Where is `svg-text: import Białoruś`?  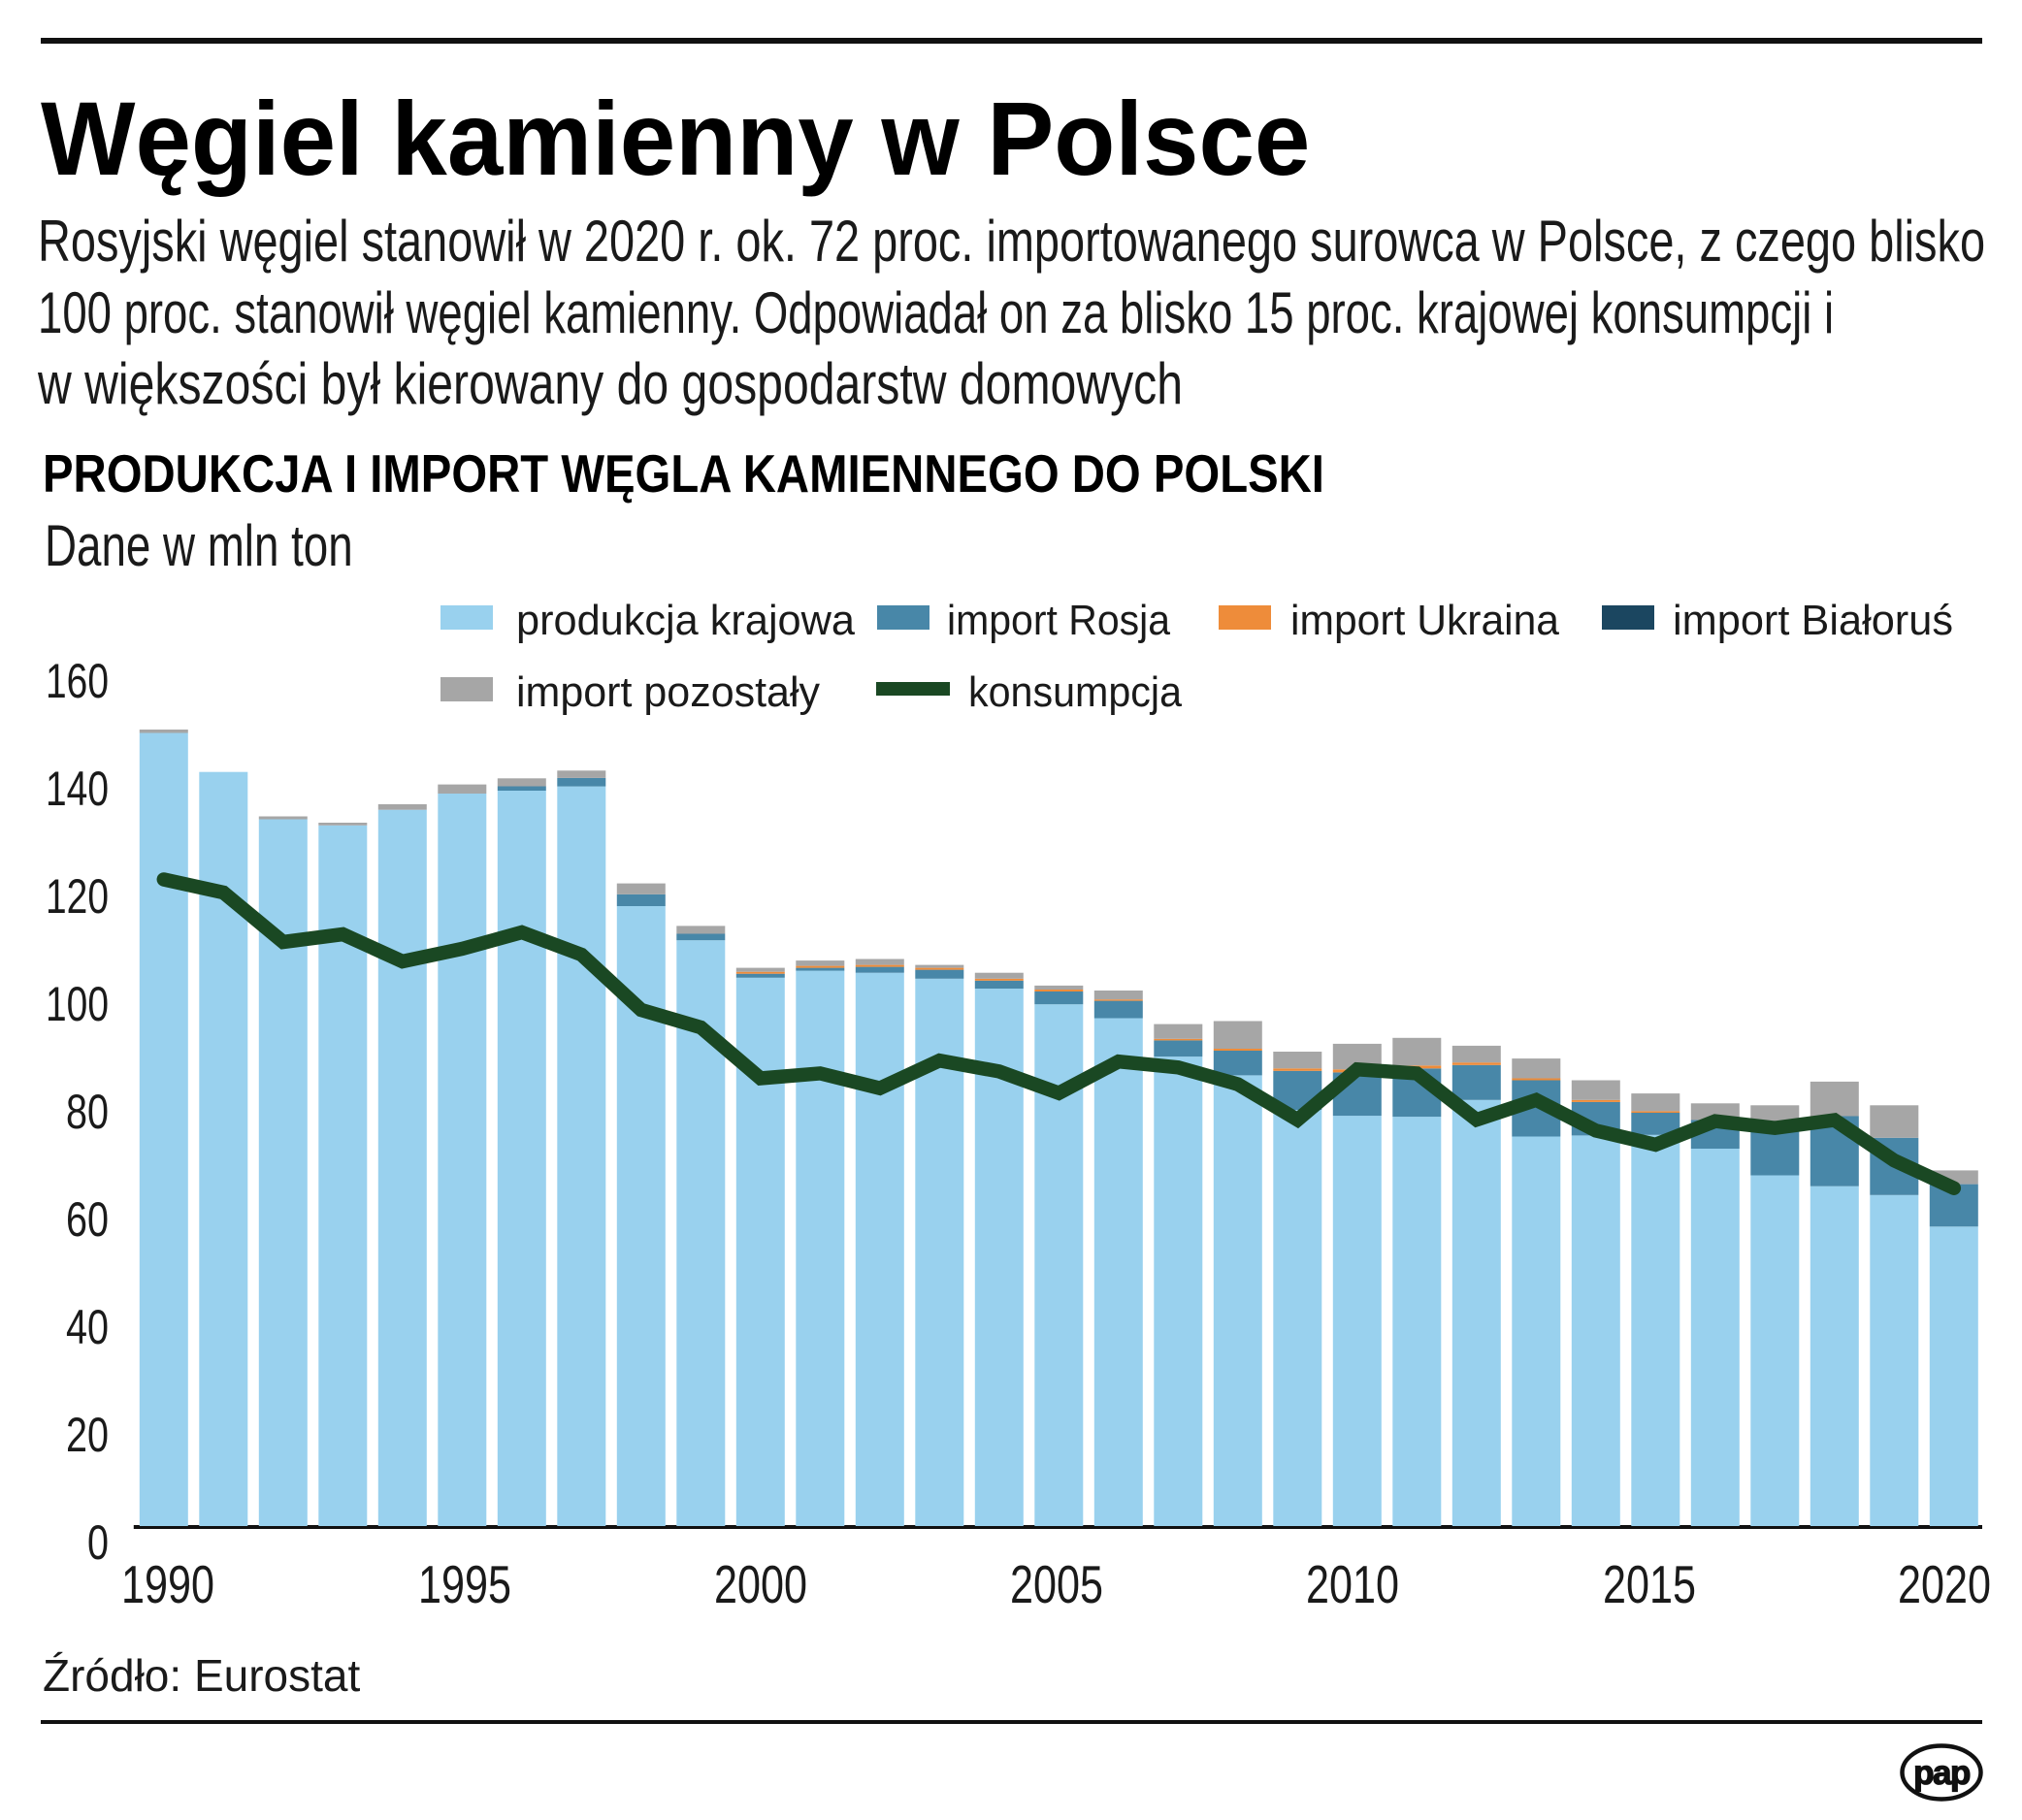
svg-text: import Białoruś is located at coordinates (1813, 620).